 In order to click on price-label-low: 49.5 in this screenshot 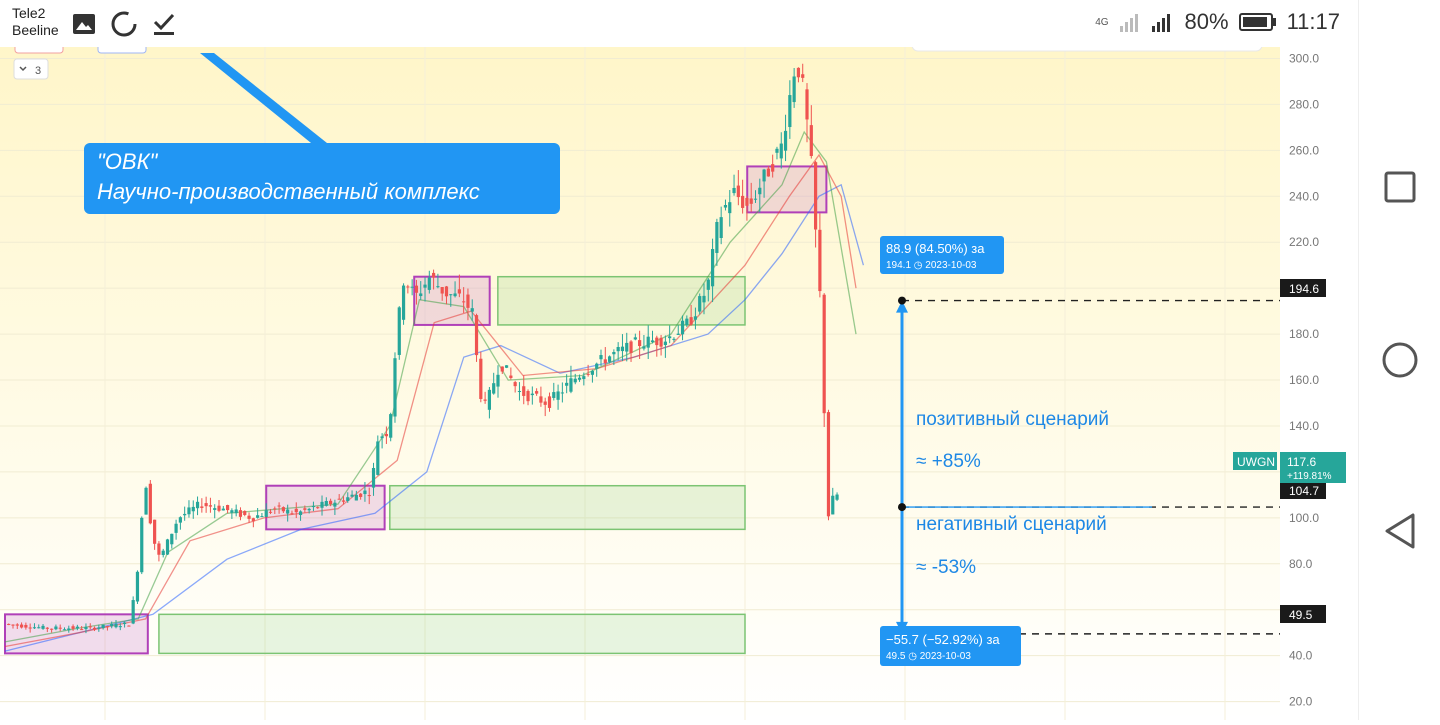, I will do `click(1301, 615)`.